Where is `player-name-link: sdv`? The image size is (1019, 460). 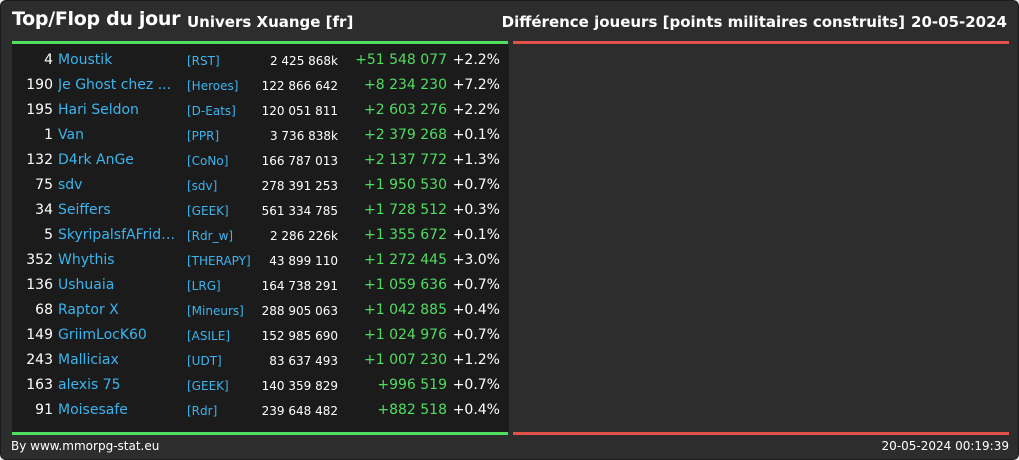 player-name-link: sdv is located at coordinates (70, 185).